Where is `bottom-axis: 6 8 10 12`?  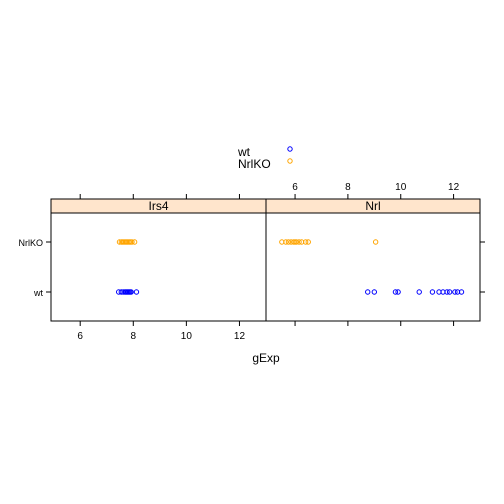
bottom-axis: 6 8 10 12 is located at coordinates (266, 331).